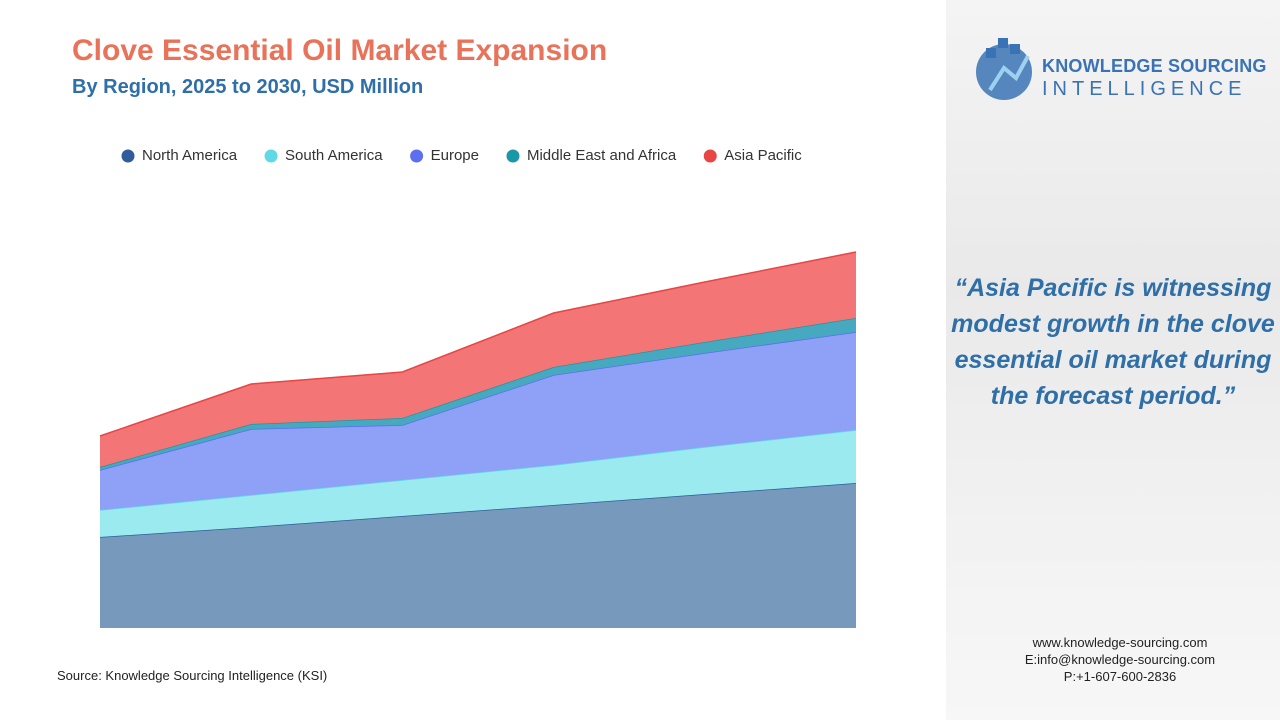  I want to click on legend-label: North America, so click(190, 155).